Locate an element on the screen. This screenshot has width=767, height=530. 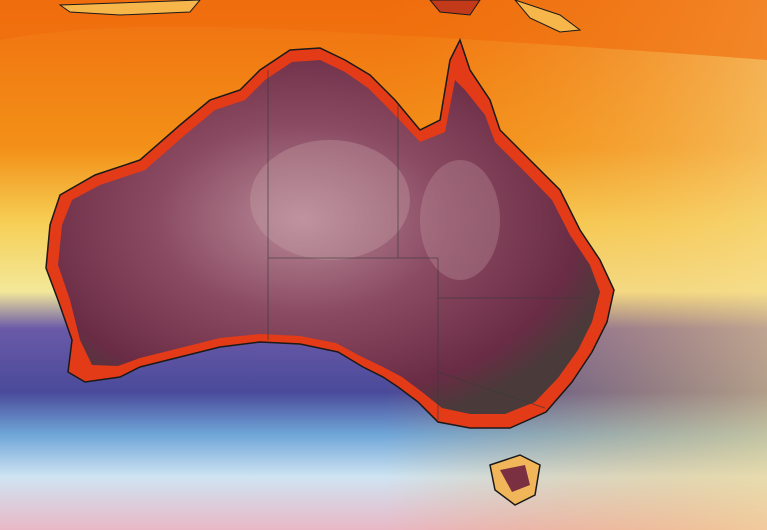
island-new-guinea is located at coordinates (548, 16).